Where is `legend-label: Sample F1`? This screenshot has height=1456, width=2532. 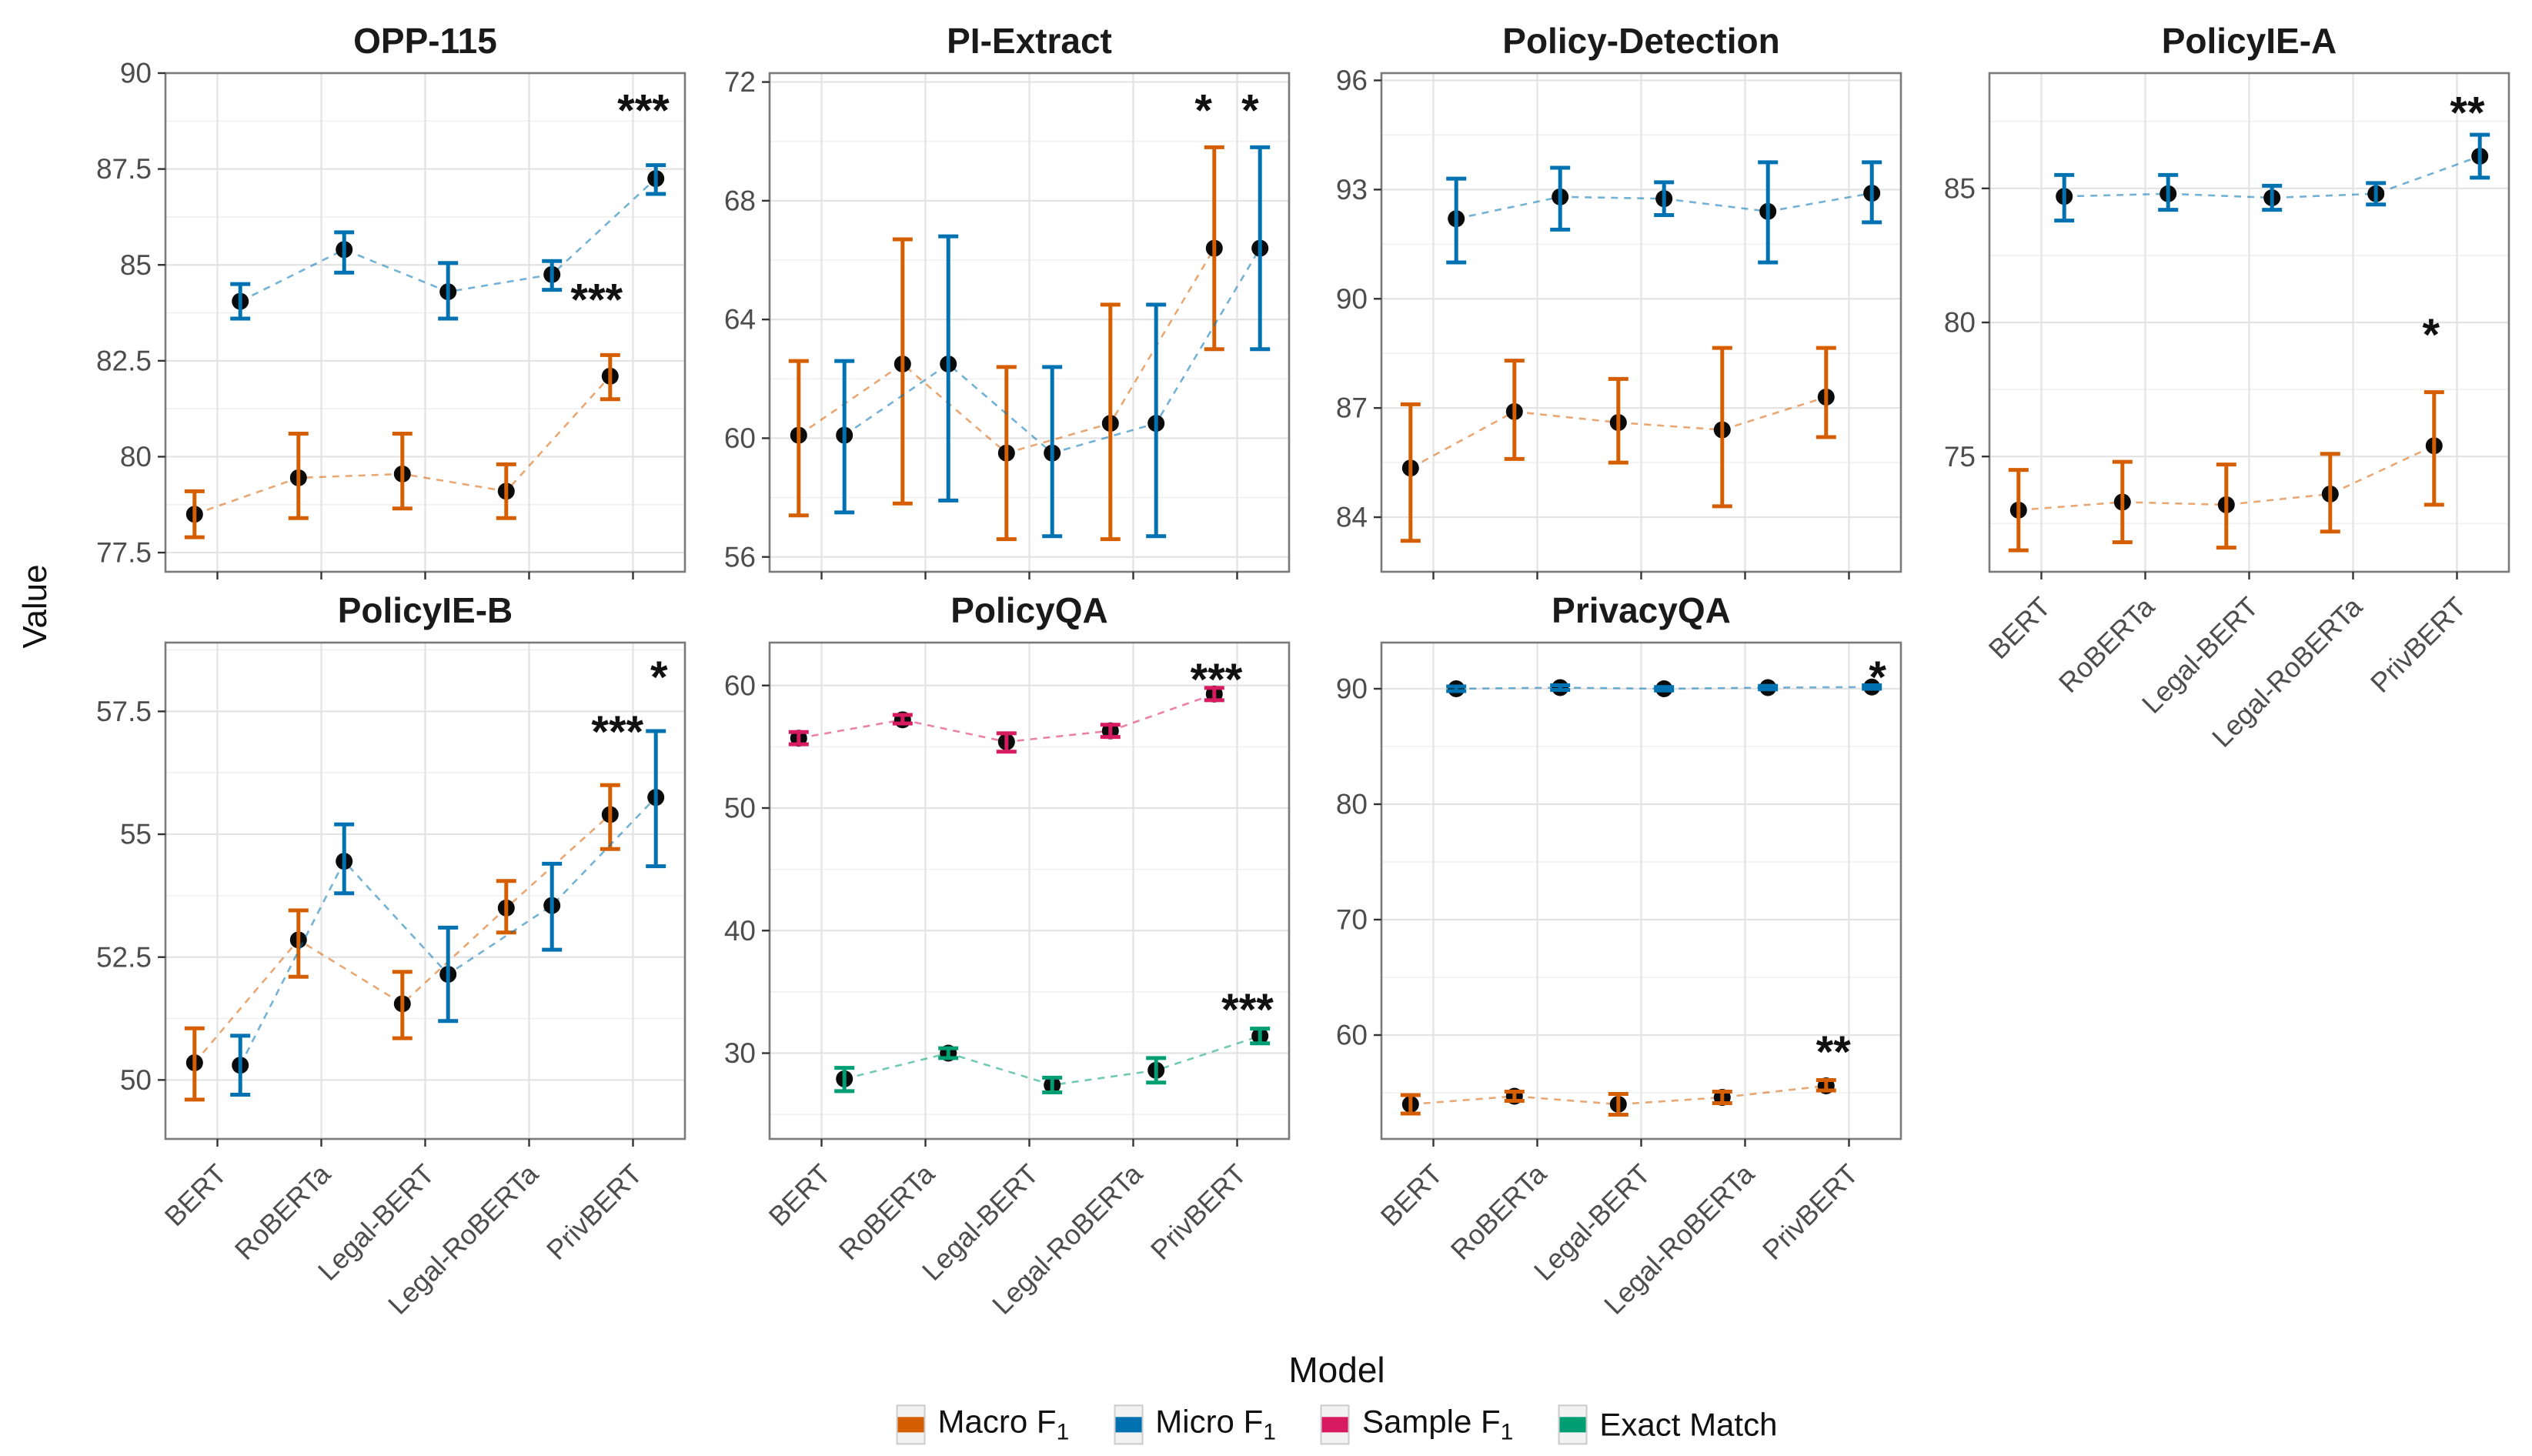
legend-label: Sample F1 is located at coordinates (1437, 1424).